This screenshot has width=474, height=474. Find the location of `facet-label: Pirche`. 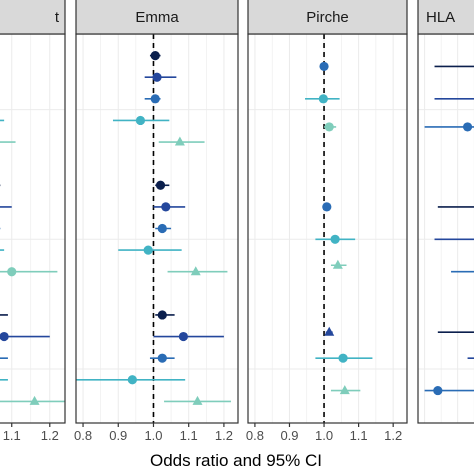

facet-label: Pirche is located at coordinates (327, 17).